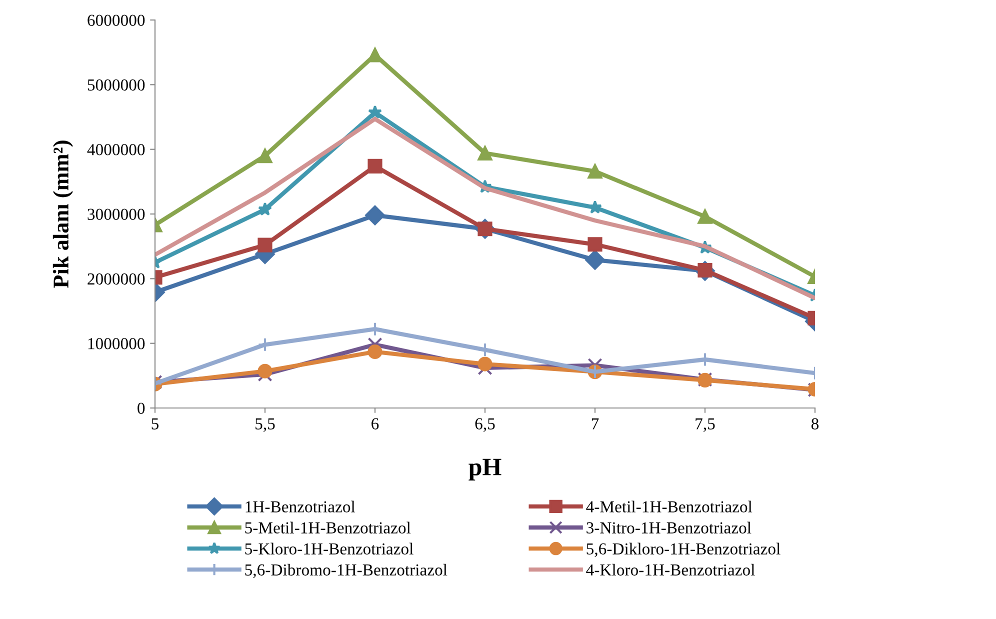  What do you see at coordinates (116, 344) in the screenshot?
I see `y-tick-label: 1000000` at bounding box center [116, 344].